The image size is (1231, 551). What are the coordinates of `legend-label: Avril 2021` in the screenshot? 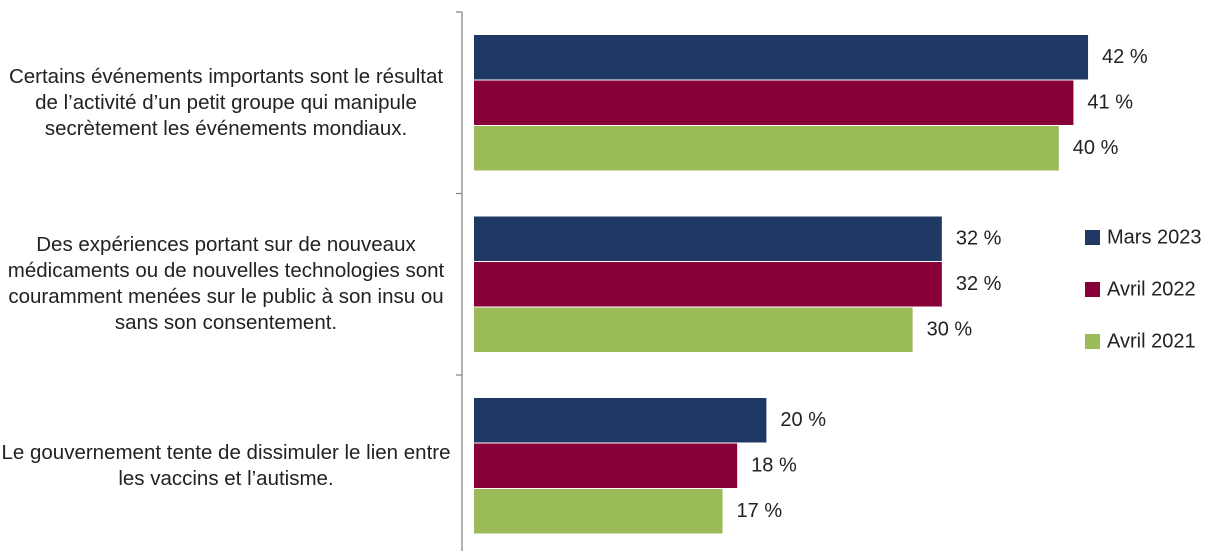 It's located at (1151, 341).